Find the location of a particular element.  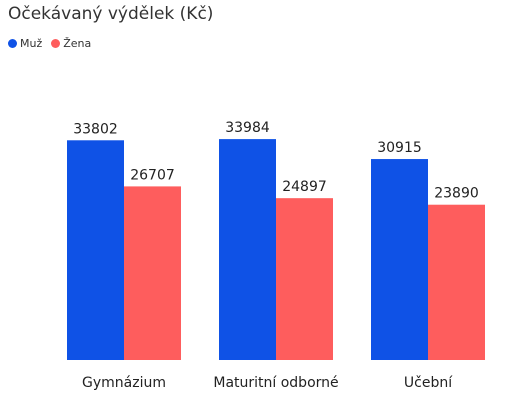

data-label-0-1: 26707 is located at coordinates (152, 175).